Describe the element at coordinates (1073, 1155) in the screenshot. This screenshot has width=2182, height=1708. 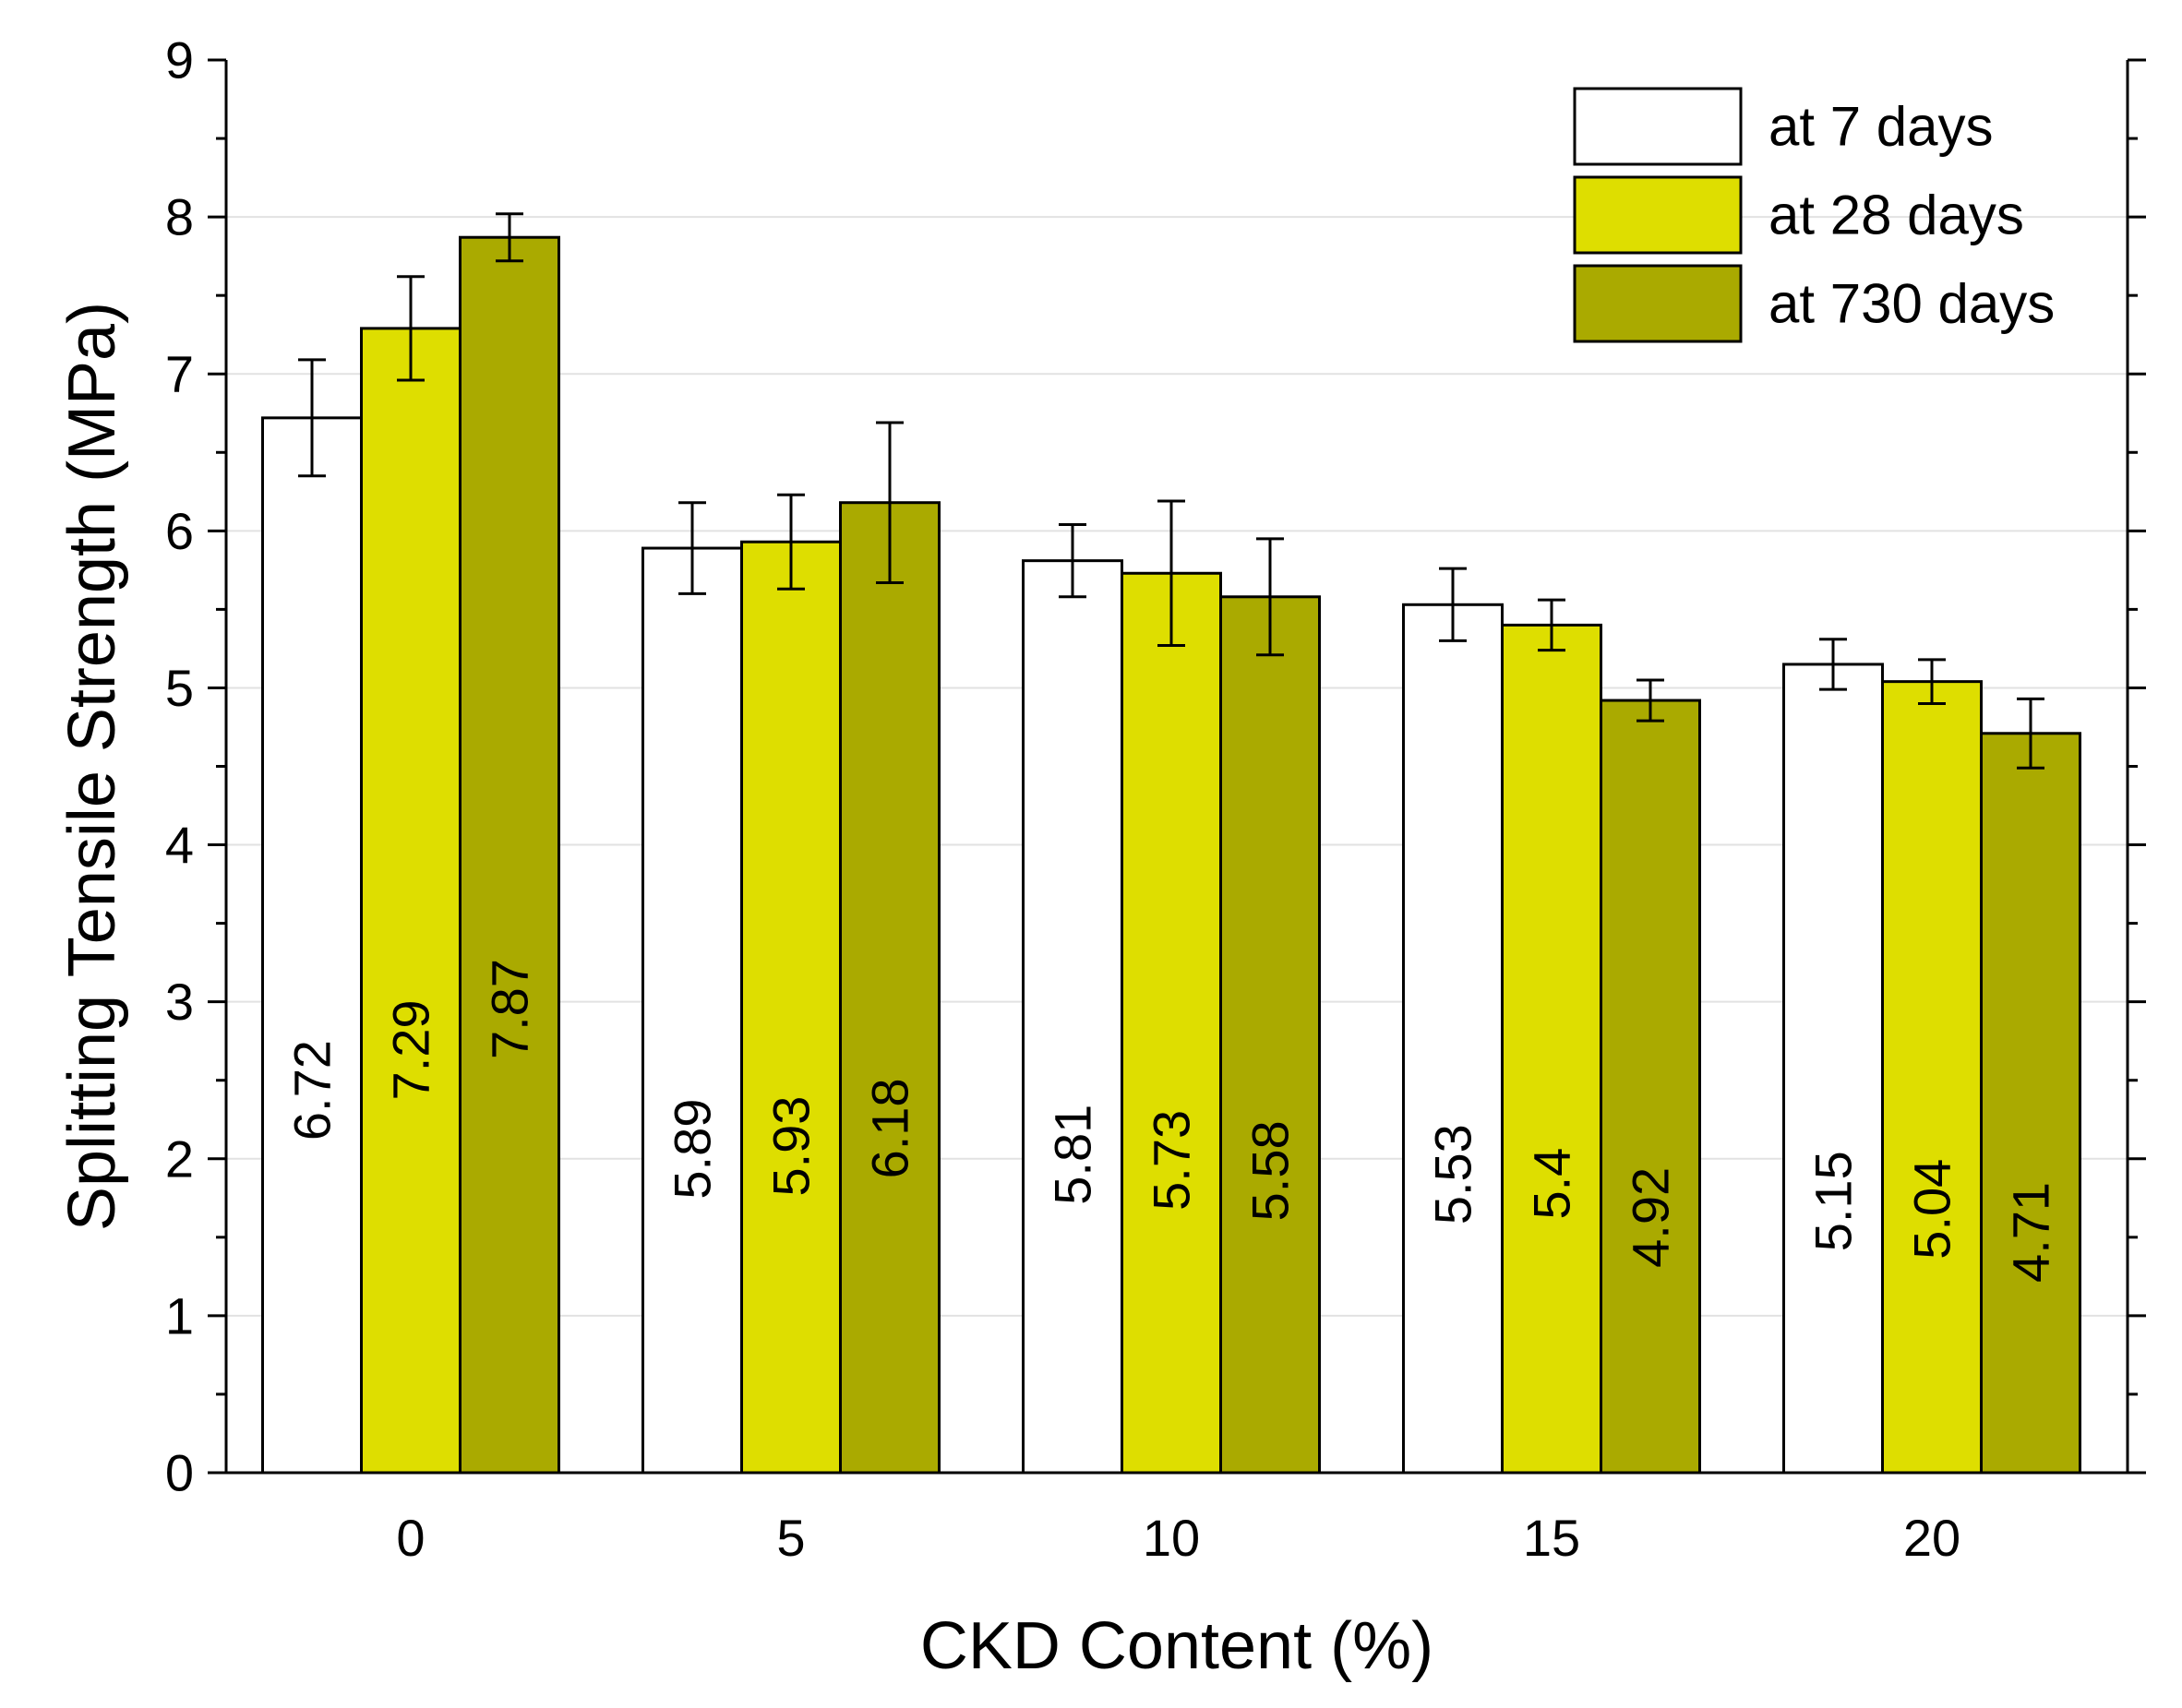
I see `bar-value-label: 5.81` at that location.